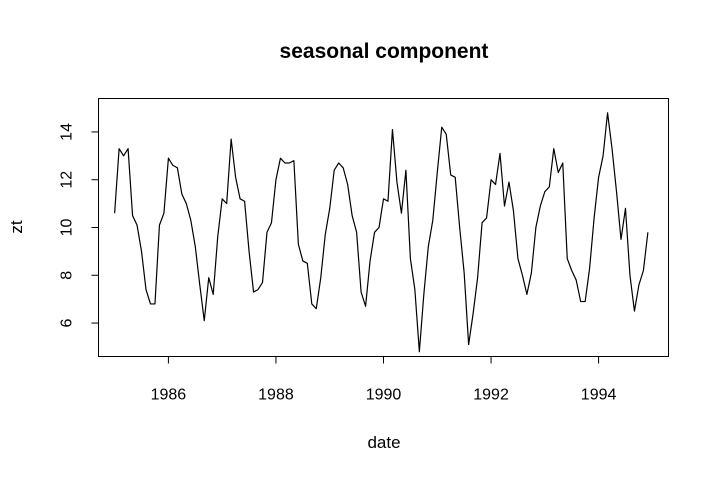 Image resolution: width=720 pixels, height=480 pixels. What do you see at coordinates (67, 323) in the screenshot?
I see `y-tick-label: 6` at bounding box center [67, 323].